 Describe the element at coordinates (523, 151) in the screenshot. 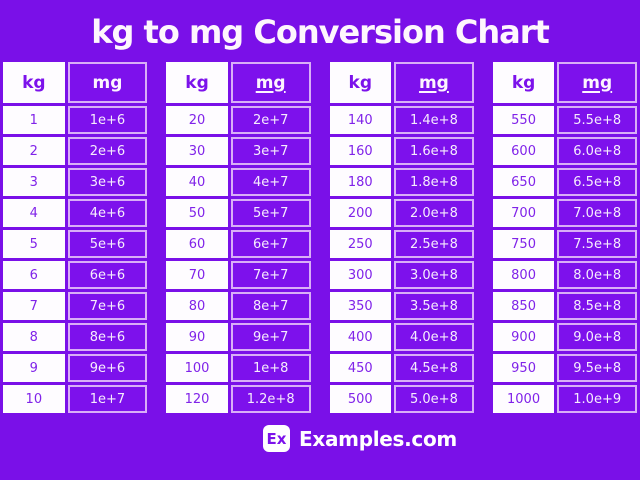

I see `kg-value-cell: 600` at that location.